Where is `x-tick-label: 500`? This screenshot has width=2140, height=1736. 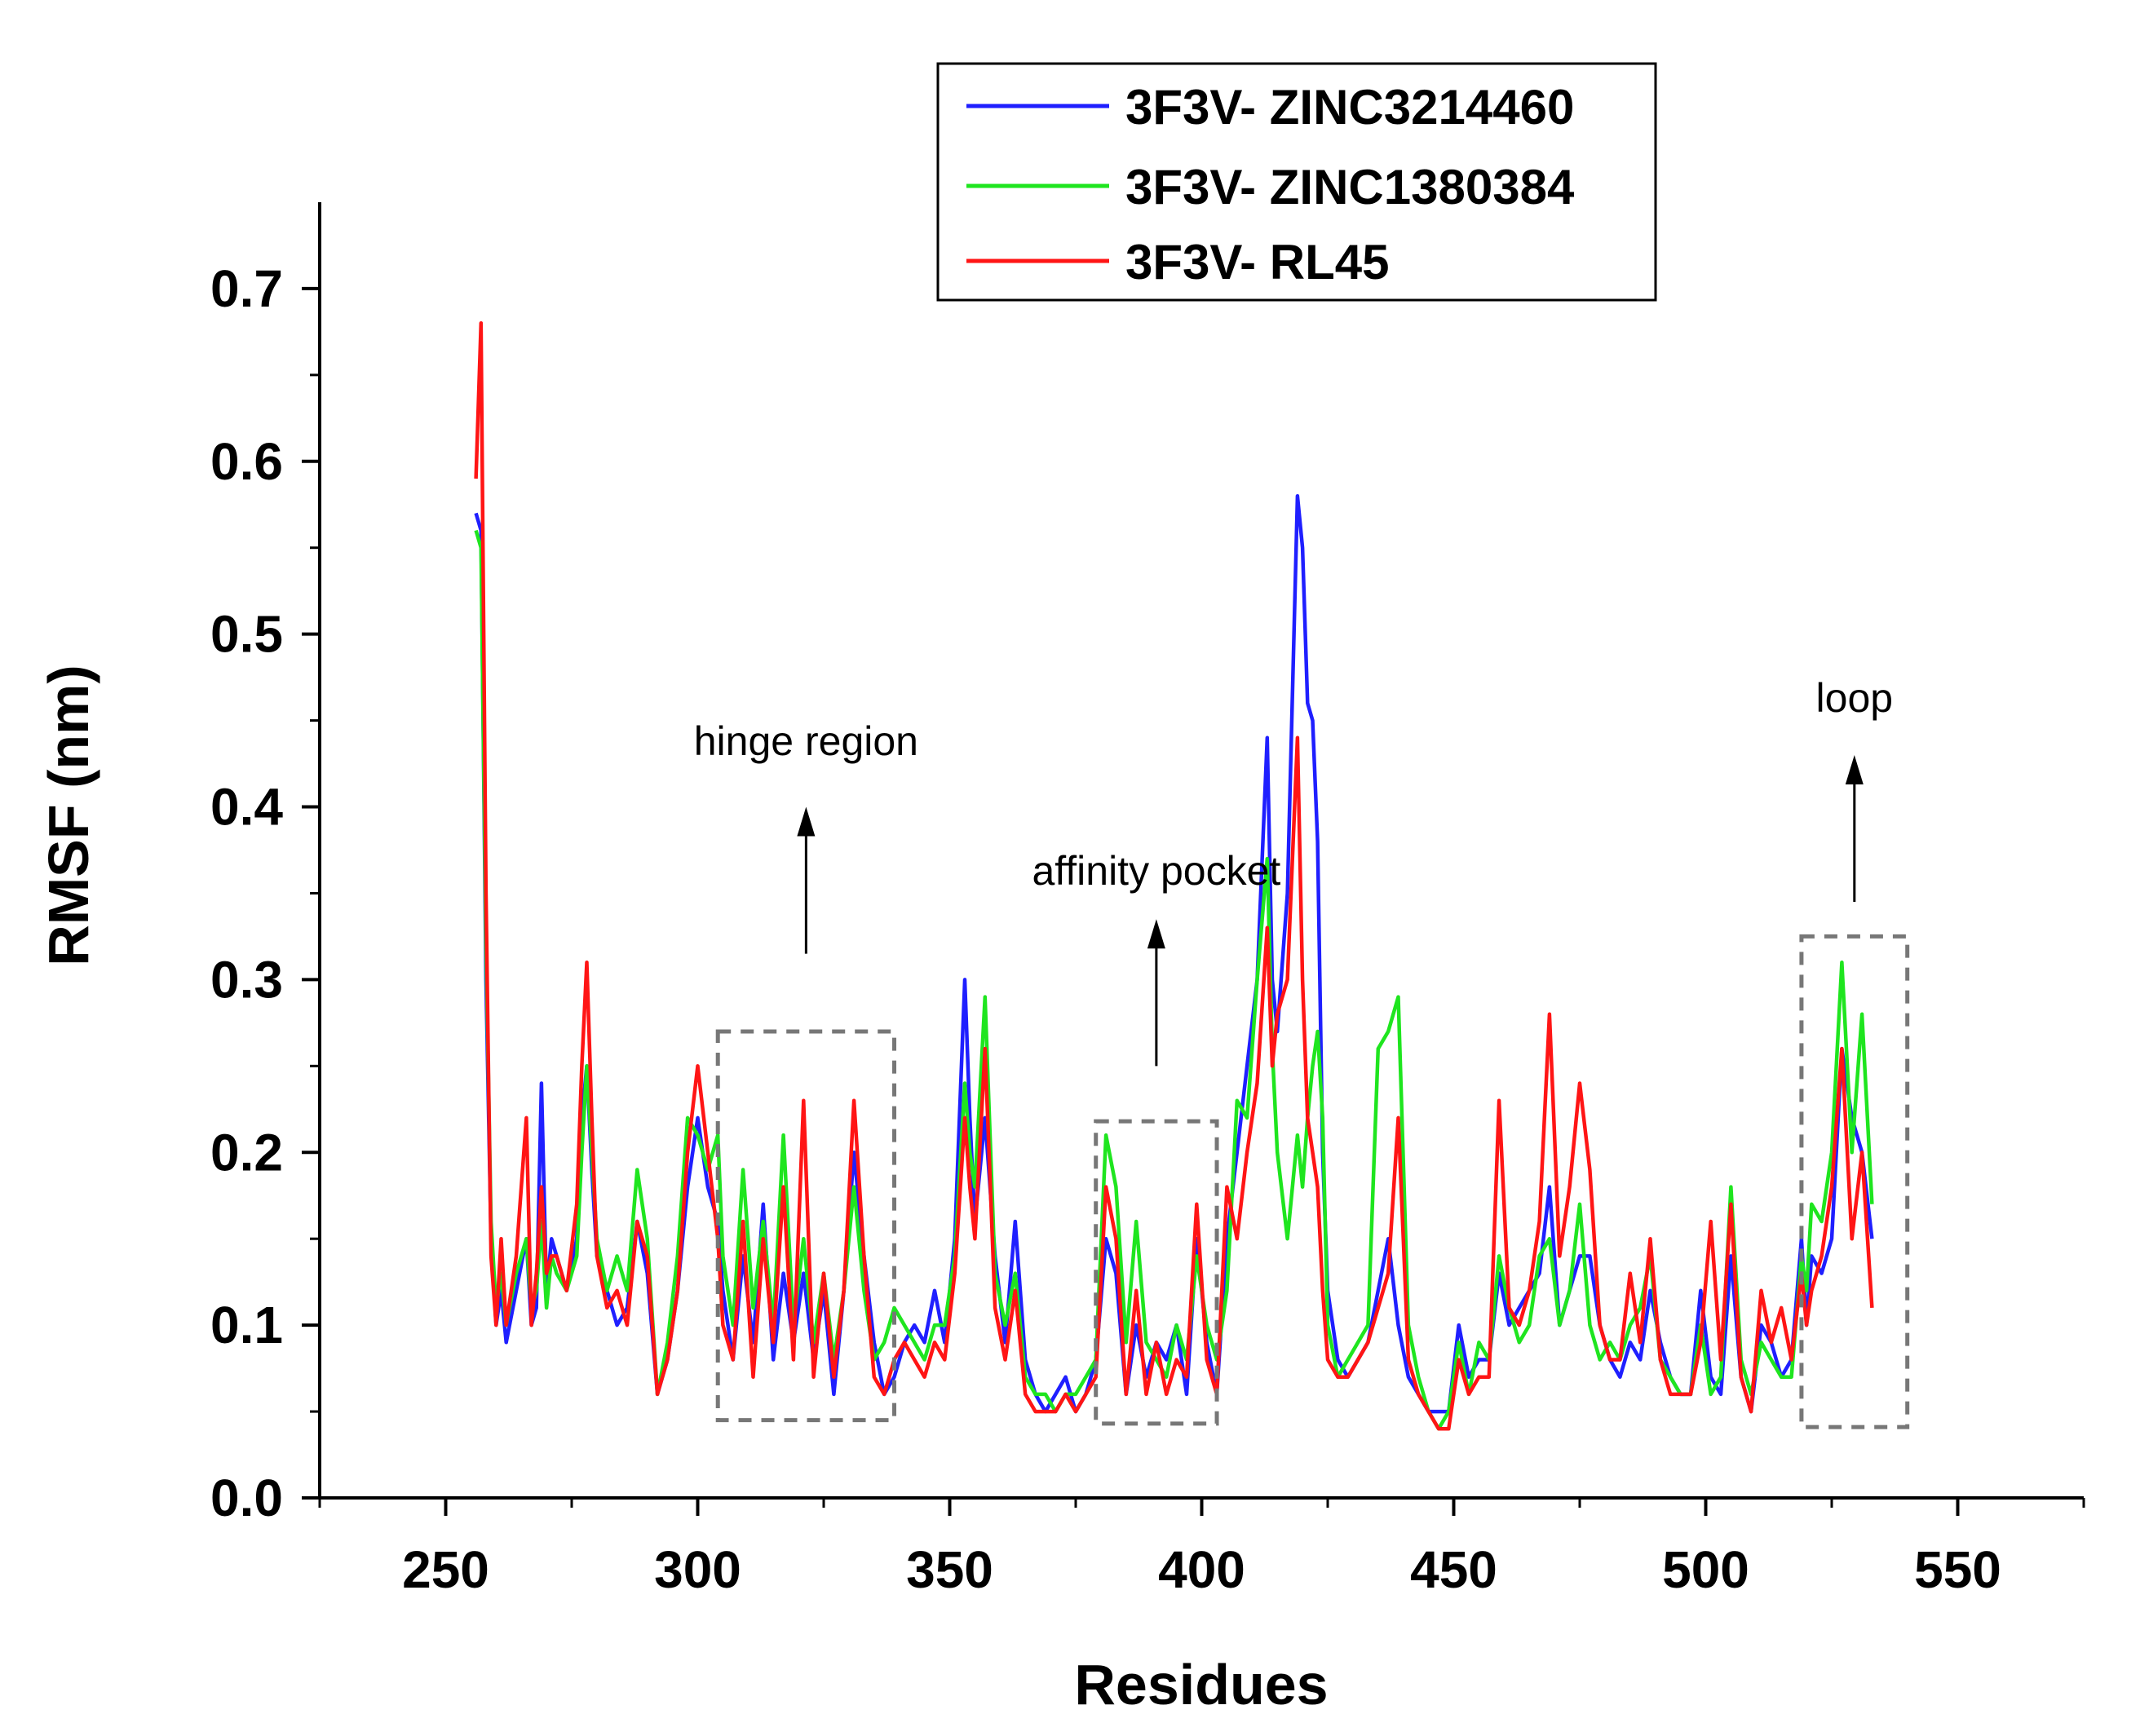
x-tick-label: 500 is located at coordinates (1705, 1569).